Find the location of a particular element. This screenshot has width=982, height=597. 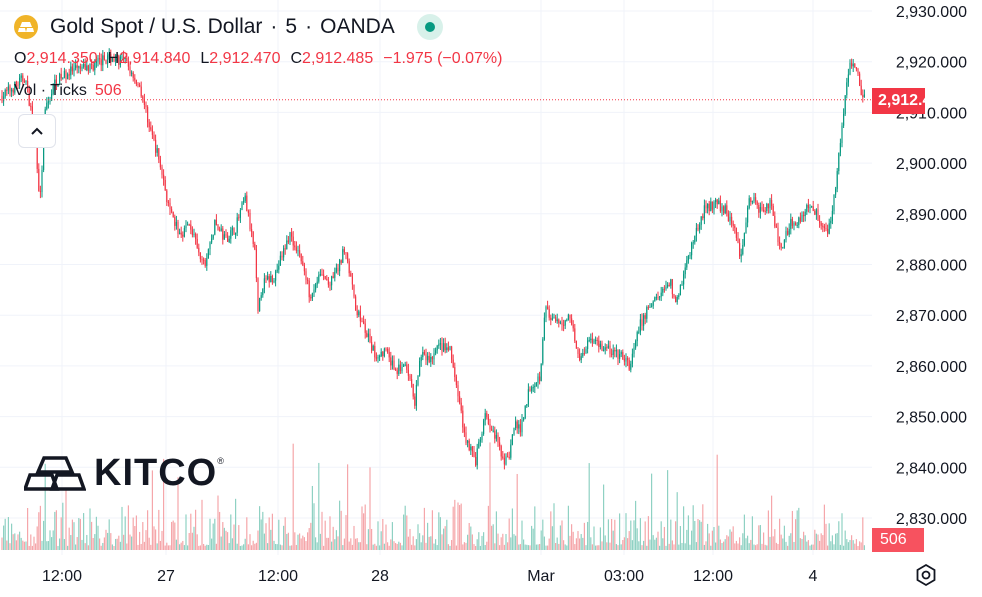

market-status-icon is located at coordinates (429, 27).